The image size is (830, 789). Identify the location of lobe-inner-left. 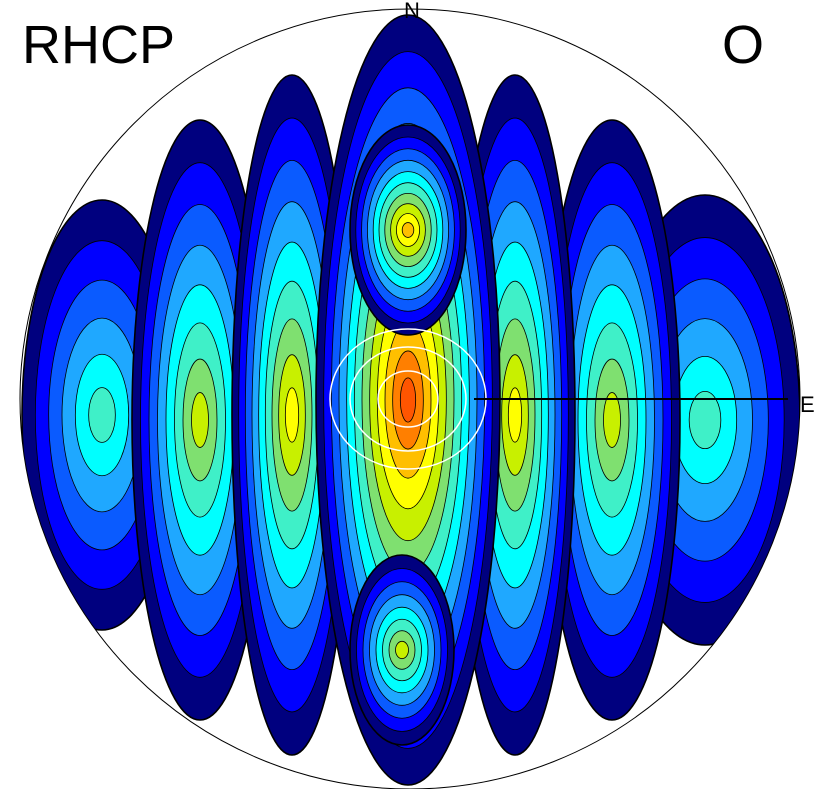
(292, 415).